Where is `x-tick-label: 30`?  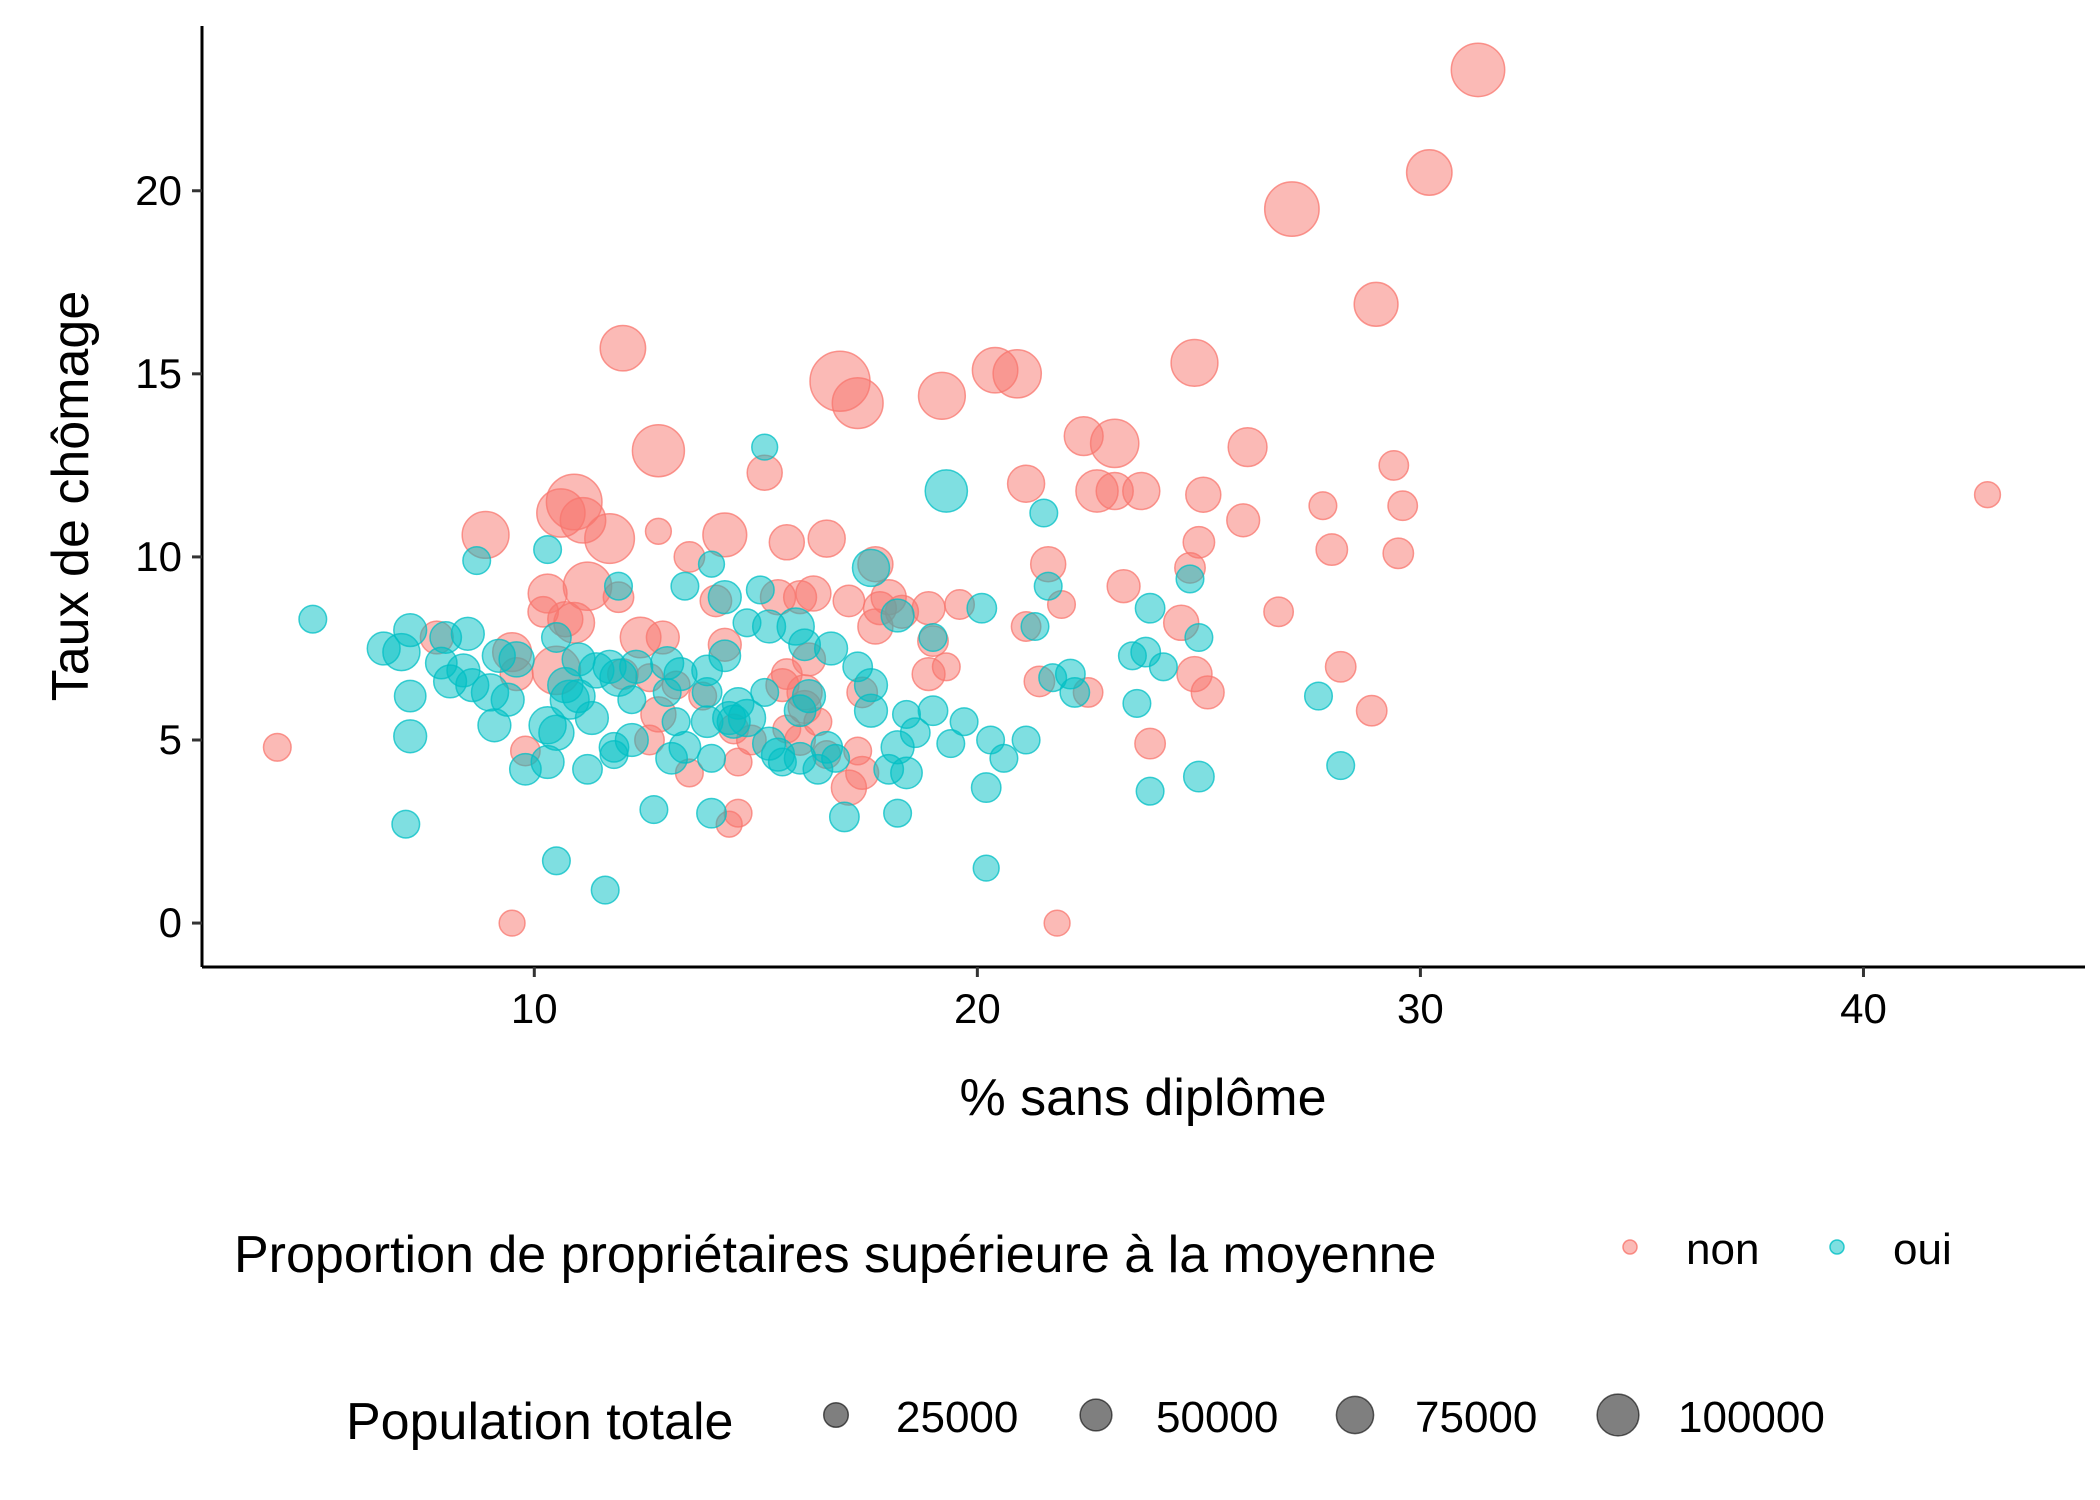 x-tick-label: 30 is located at coordinates (1420, 1008).